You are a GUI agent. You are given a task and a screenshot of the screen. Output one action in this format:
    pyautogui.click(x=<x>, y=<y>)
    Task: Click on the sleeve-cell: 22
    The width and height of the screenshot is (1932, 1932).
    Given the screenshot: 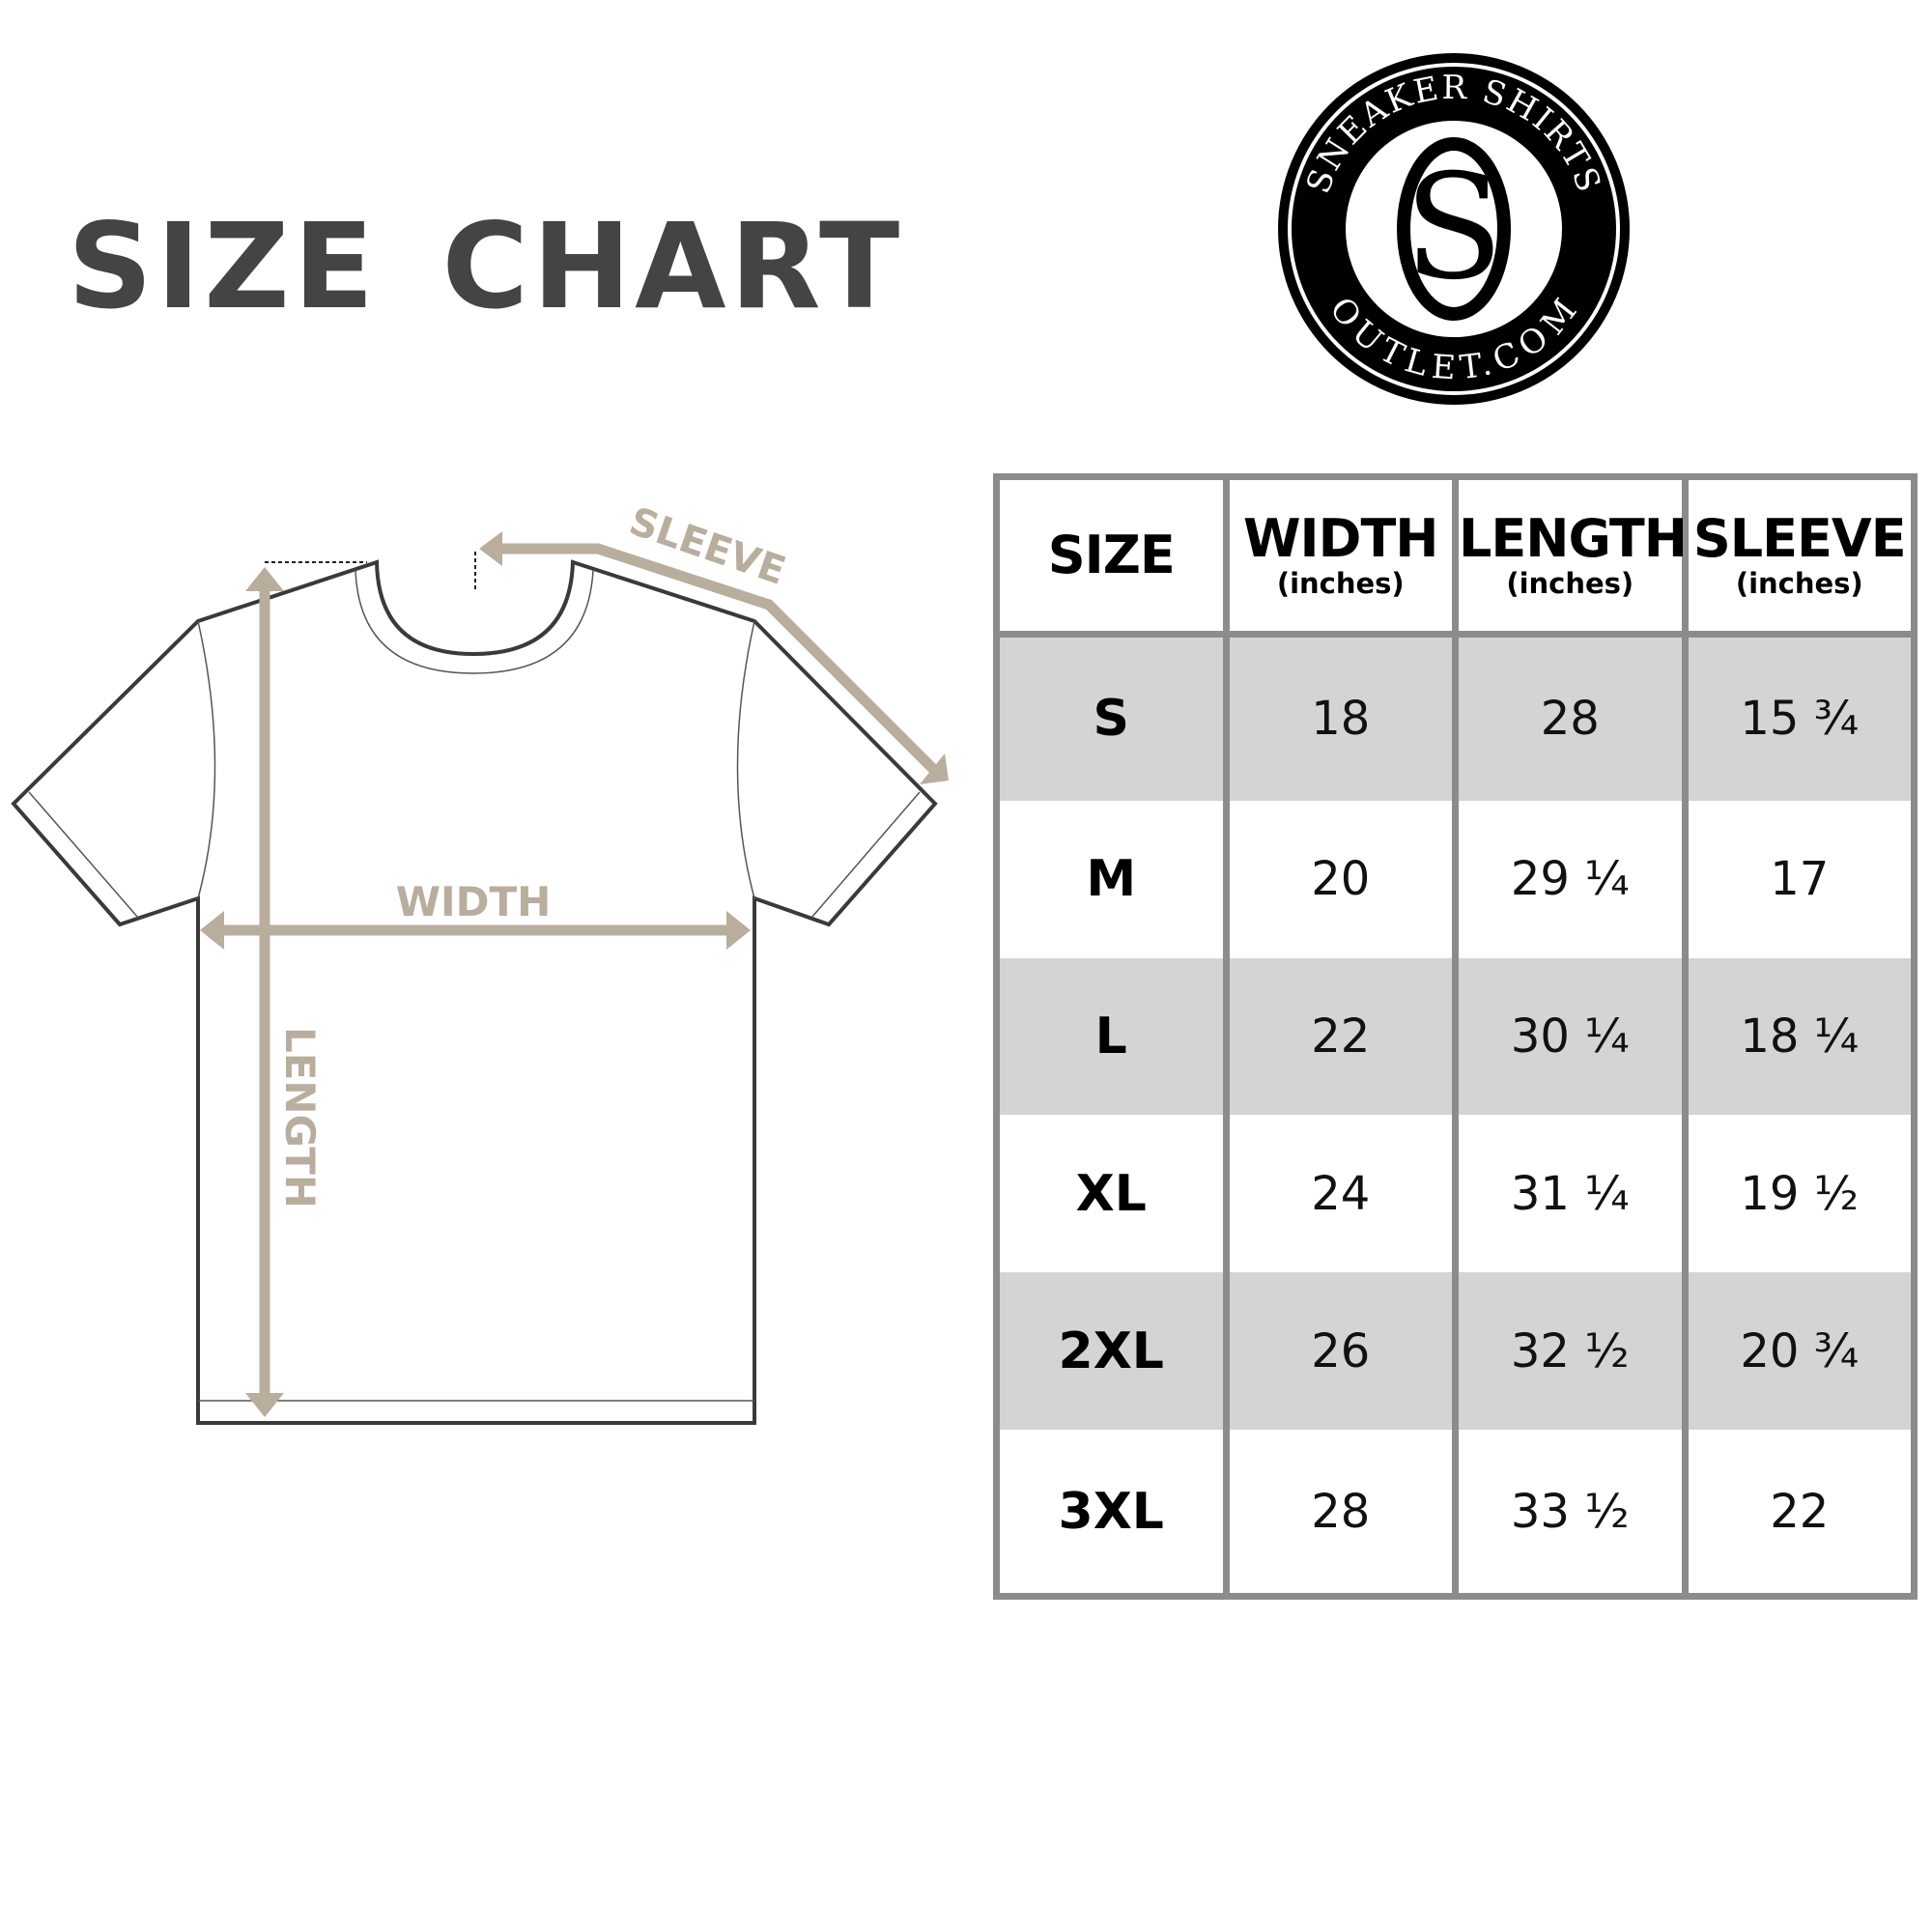 What is the action you would take?
    pyautogui.click(x=1799, y=1513)
    